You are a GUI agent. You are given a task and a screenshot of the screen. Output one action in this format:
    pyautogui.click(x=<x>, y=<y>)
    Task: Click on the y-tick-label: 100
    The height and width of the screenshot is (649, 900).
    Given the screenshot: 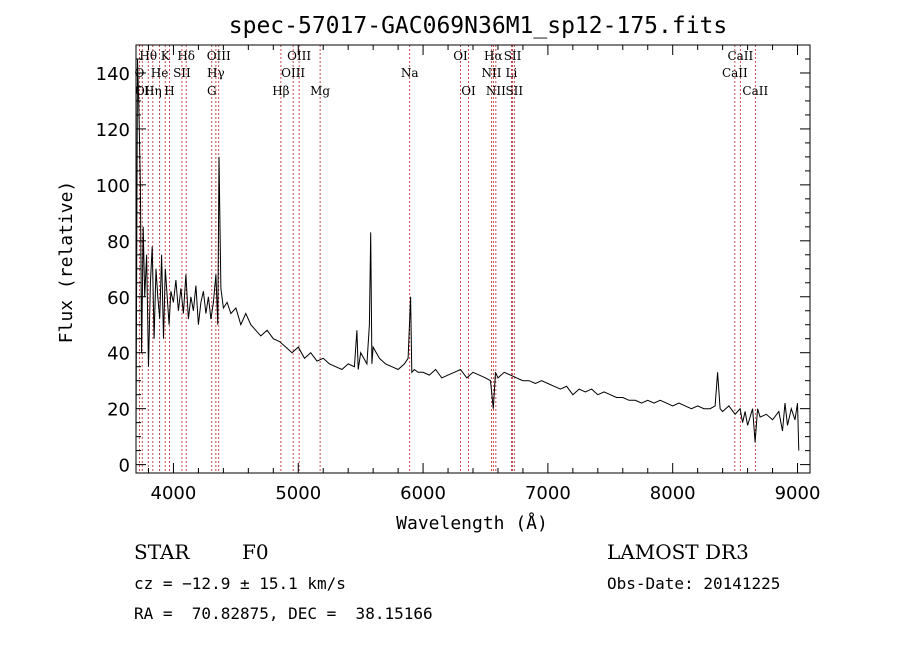 What is the action you would take?
    pyautogui.click(x=113, y=186)
    